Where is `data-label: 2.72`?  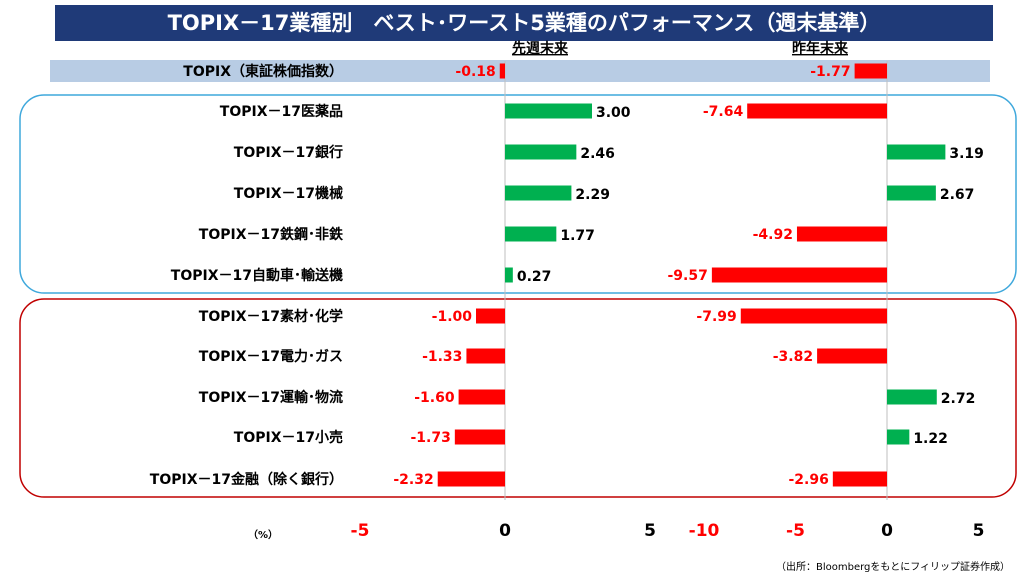
data-label: 2.72 is located at coordinates (958, 399).